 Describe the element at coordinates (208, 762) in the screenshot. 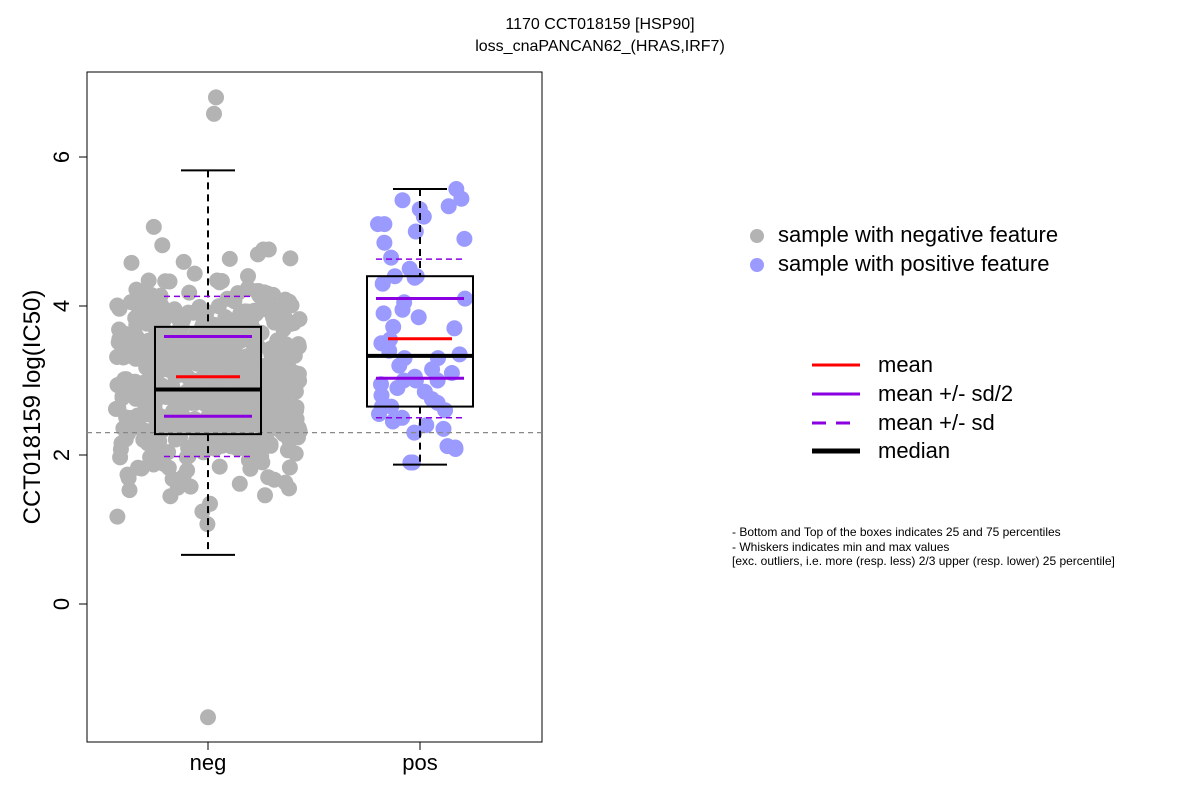

I see `x-tick-label-neg: neg` at that location.